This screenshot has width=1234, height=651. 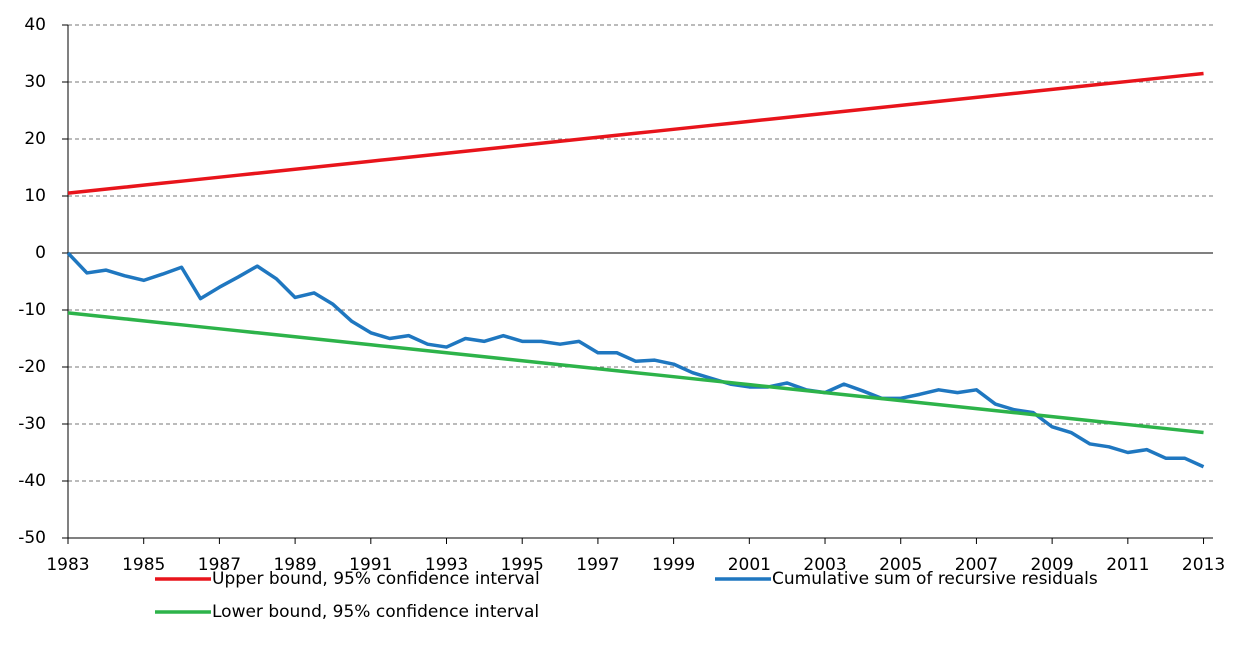 I want to click on y-tick-label: -50, so click(x=32, y=538).